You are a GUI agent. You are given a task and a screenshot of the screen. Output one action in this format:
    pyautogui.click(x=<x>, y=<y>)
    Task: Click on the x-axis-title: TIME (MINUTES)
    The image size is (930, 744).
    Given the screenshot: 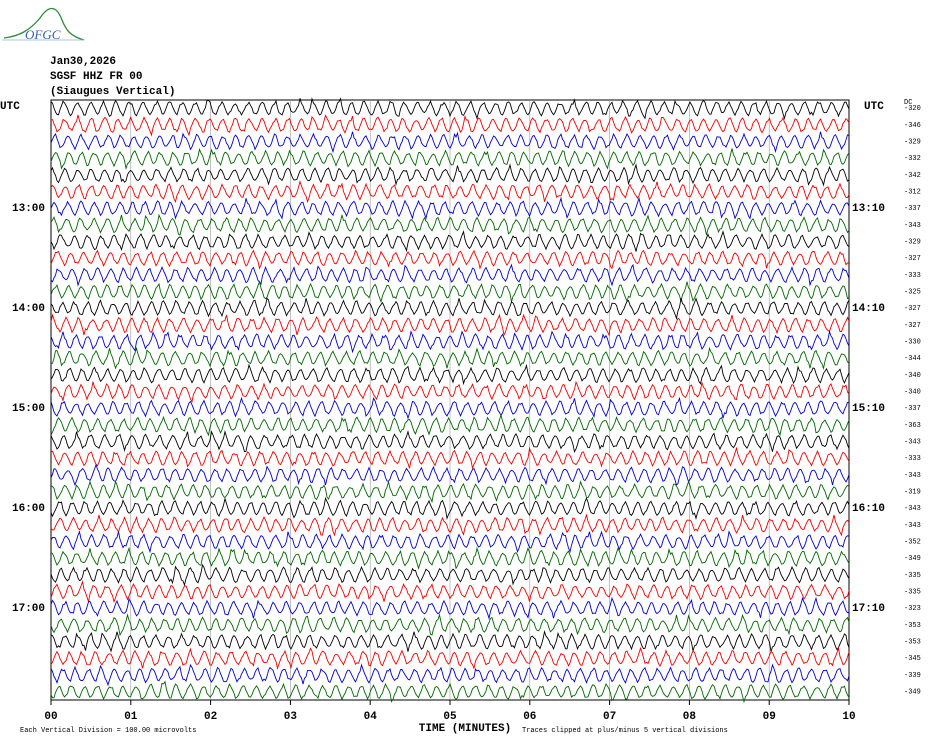 What is the action you would take?
    pyautogui.click(x=465, y=729)
    